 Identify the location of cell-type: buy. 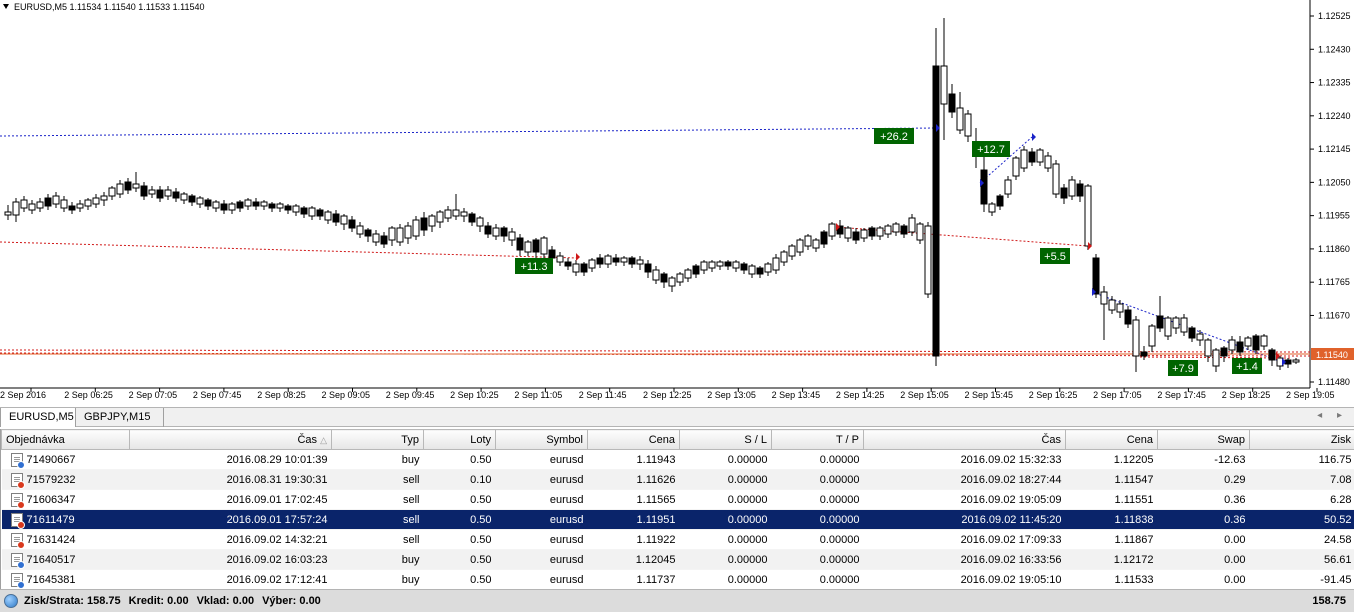
(377, 579).